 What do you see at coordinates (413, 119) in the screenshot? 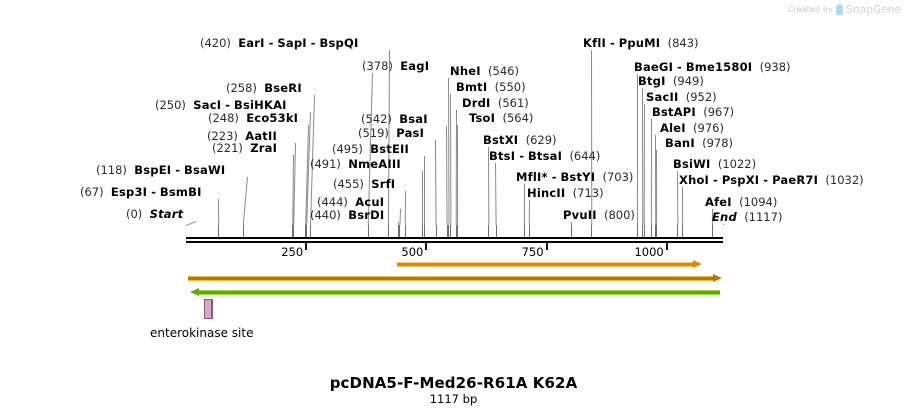
I see `enzyme-name-group: BsaI` at bounding box center [413, 119].